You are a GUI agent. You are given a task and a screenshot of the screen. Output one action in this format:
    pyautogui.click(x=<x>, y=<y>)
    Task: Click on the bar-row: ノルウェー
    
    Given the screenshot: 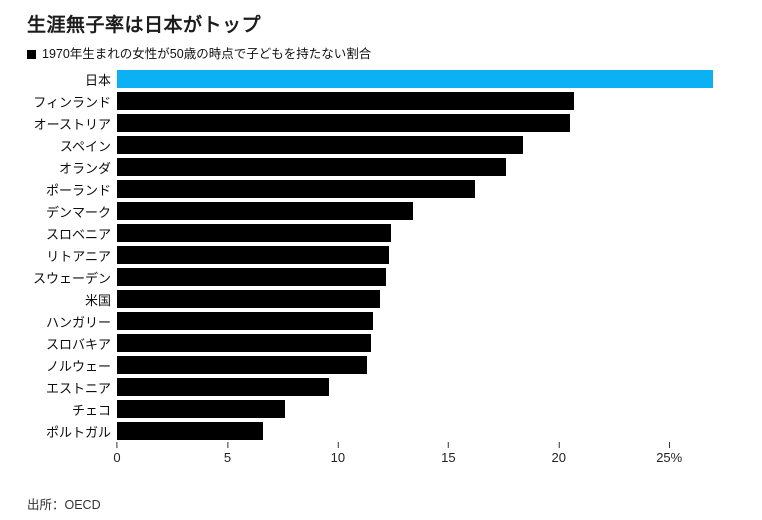 What is the action you would take?
    pyautogui.click(x=381, y=365)
    